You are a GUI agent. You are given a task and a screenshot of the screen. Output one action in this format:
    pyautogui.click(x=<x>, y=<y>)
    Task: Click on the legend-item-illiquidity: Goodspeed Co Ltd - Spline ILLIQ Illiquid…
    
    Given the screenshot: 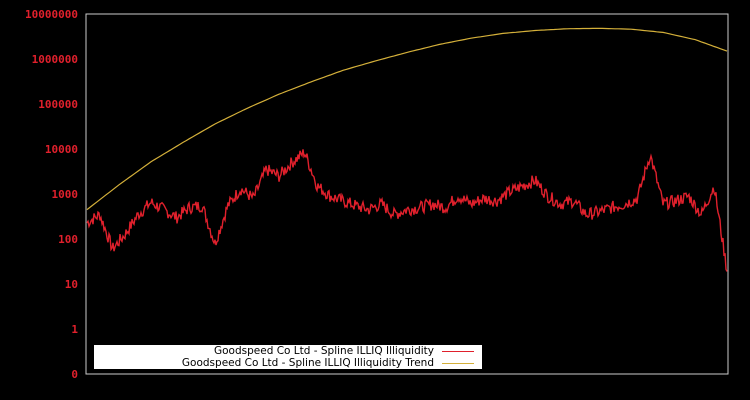 What is the action you would take?
    pyautogui.click(x=344, y=351)
    